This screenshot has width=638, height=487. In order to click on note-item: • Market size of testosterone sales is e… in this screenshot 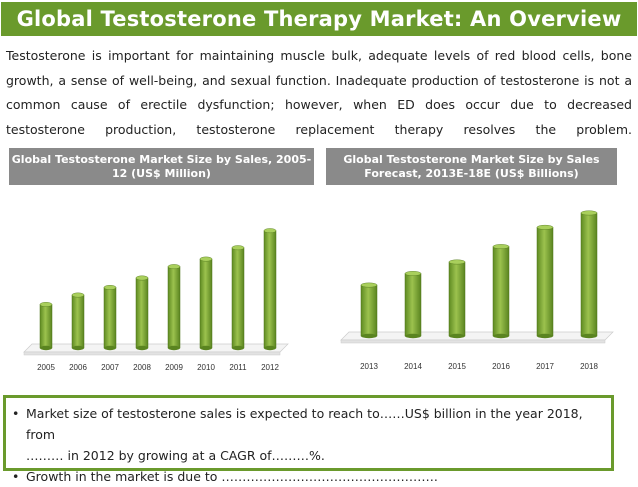, I will do `click(308, 424)`.